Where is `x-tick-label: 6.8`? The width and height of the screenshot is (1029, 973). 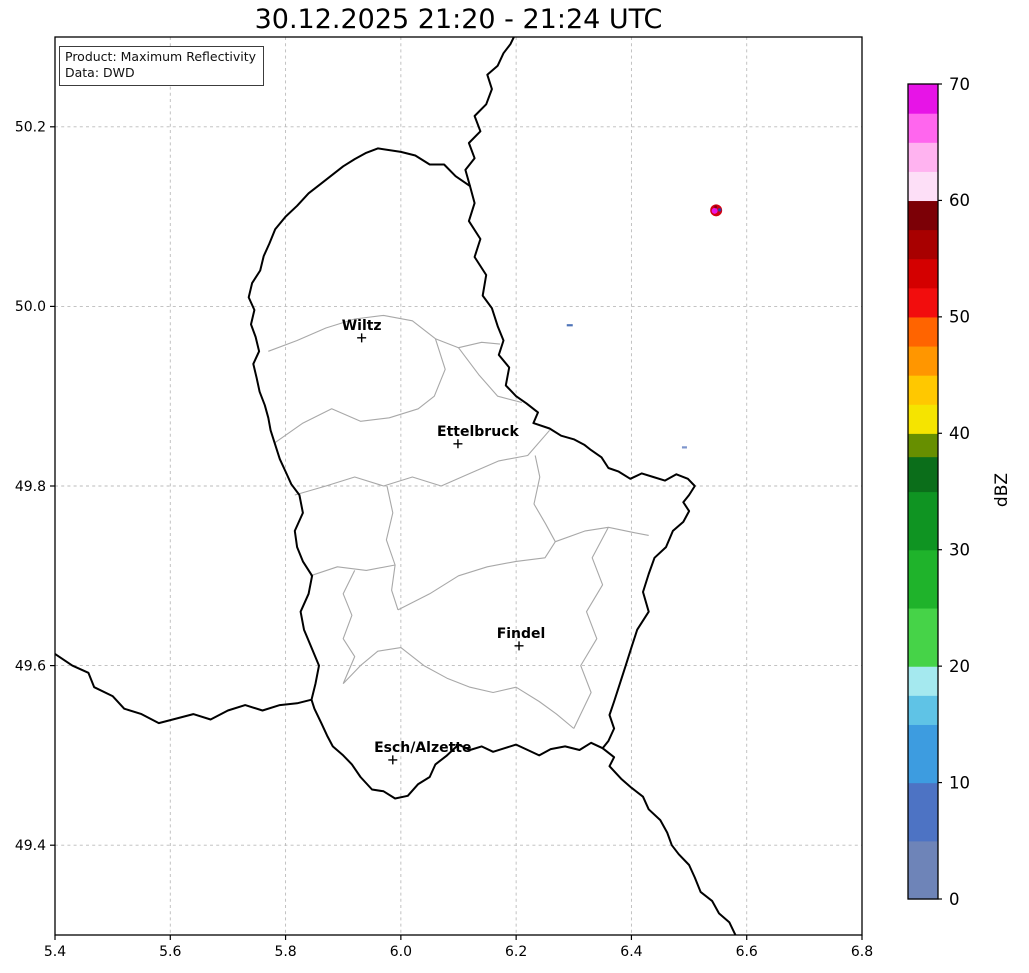
x-tick-label: 6.8 is located at coordinates (862, 952).